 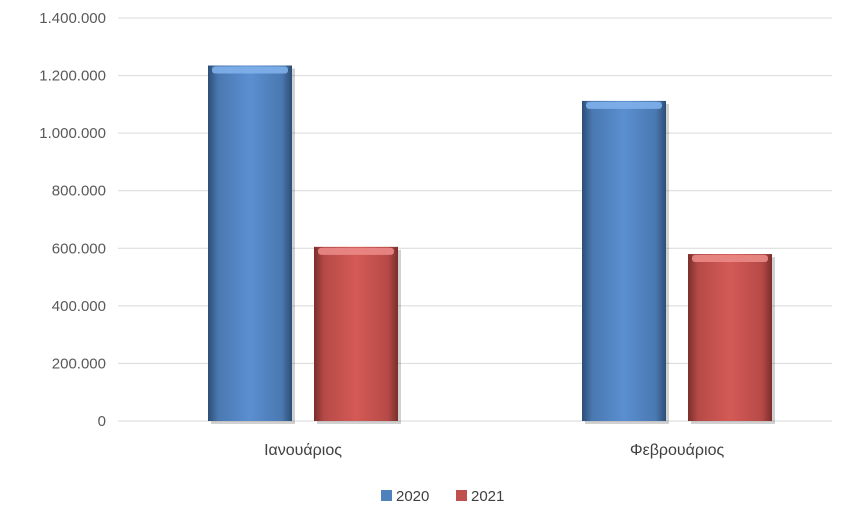 What do you see at coordinates (442, 496) in the screenshot?
I see `legend: 2020 2021` at bounding box center [442, 496].